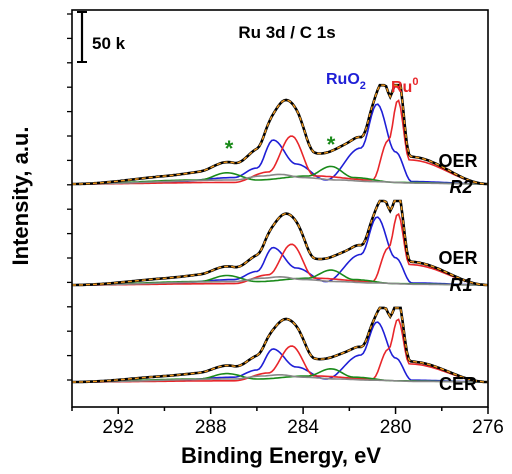 This screenshot has height=474, width=512. Describe the element at coordinates (303, 427) in the screenshot. I see `x-tick-label: 284` at that location.